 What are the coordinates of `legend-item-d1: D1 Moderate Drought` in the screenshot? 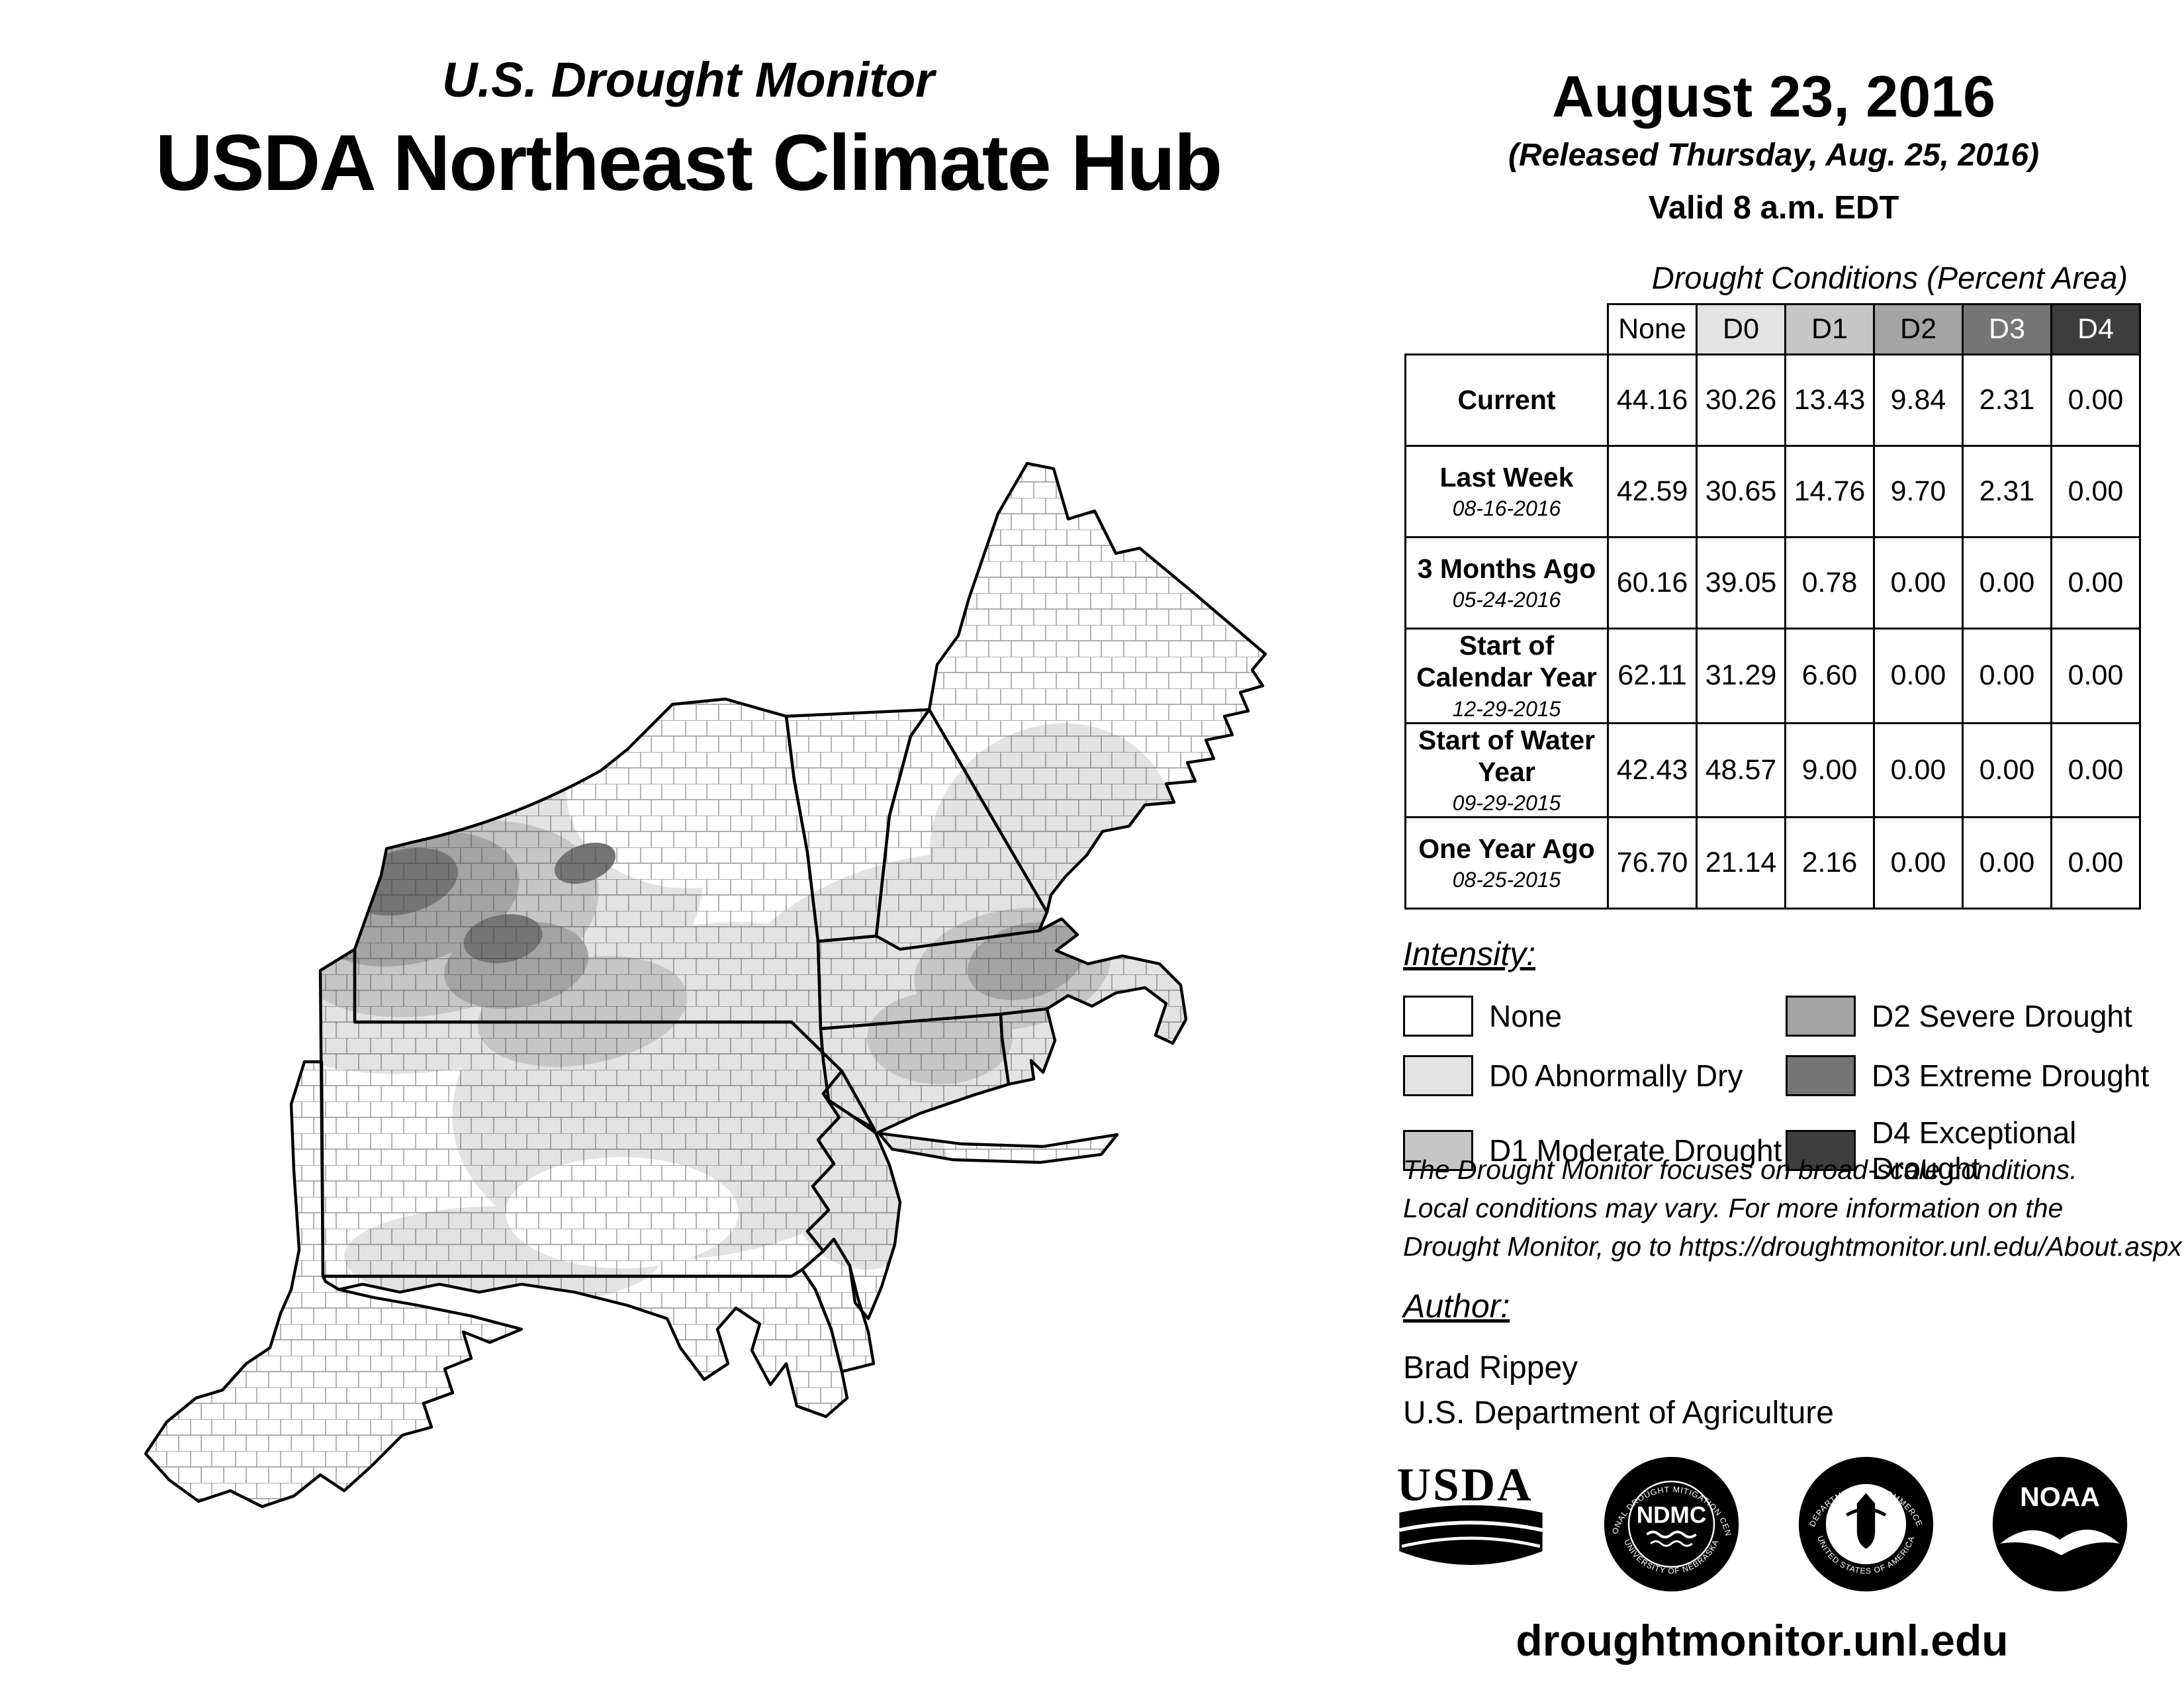 It's located at (1595, 1150).